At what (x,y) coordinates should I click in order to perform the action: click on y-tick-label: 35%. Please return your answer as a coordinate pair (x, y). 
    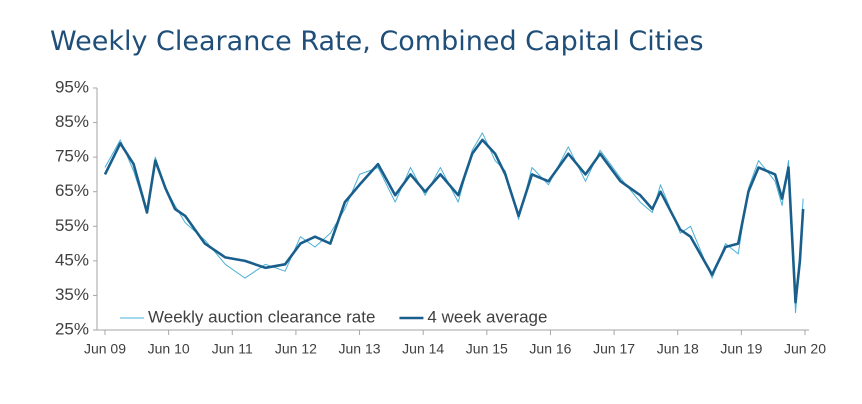
    Looking at the image, I should click on (72, 294).